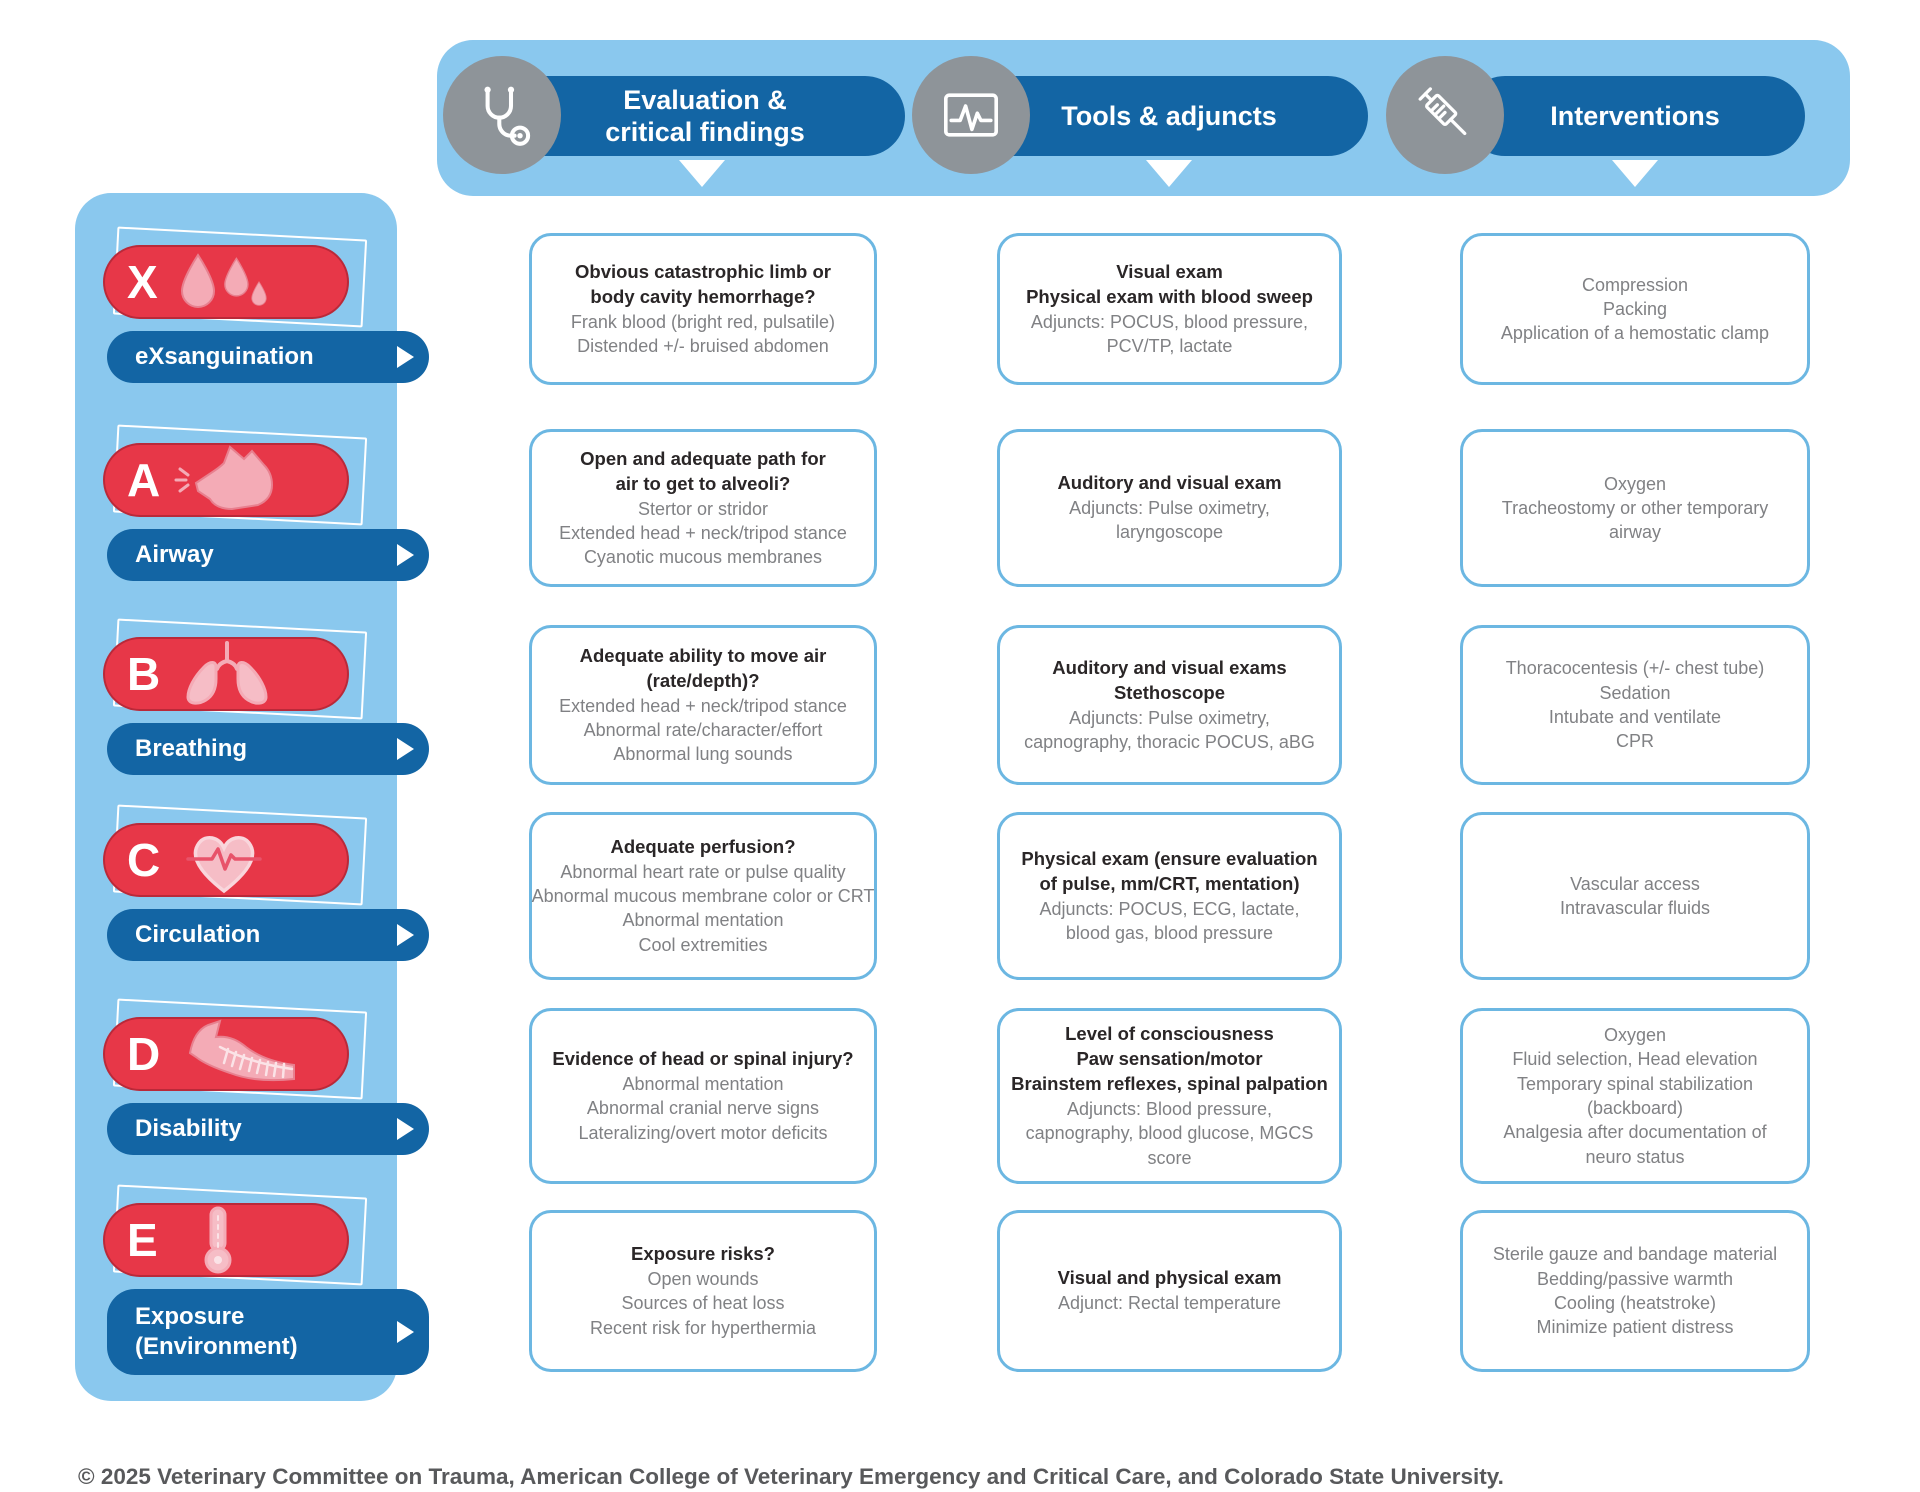 This screenshot has height=1492, width=1920. I want to click on sidebar-label-breathing: Breathing, so click(268, 749).